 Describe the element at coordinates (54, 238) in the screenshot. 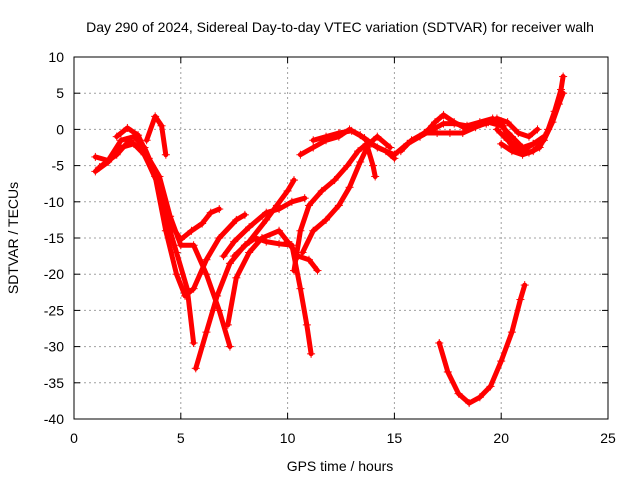

I see `y-tick-label: -15` at that location.